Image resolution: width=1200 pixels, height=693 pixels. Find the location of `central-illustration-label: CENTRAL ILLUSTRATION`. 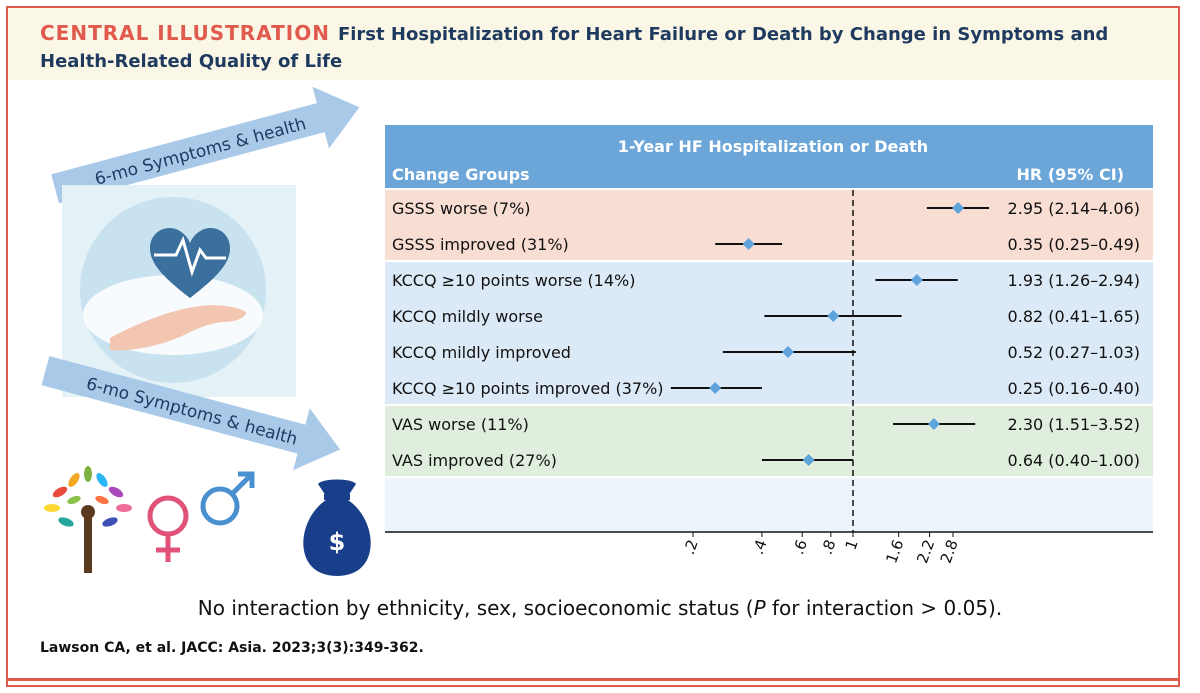

central-illustration-label: CENTRAL ILLUSTRATION is located at coordinates (185, 33).